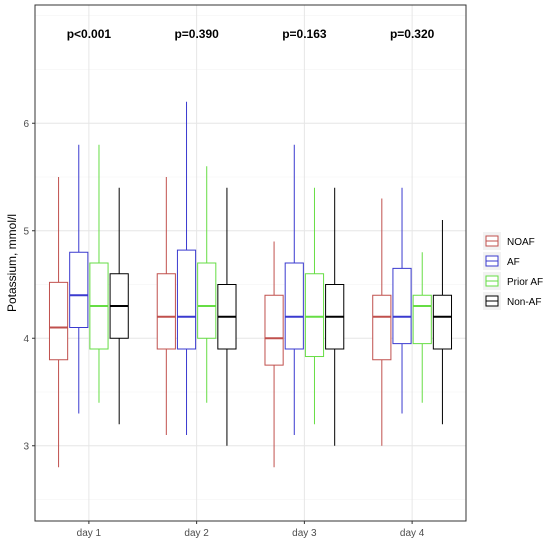 The image size is (550, 544). I want to click on legend-item: NOAF, so click(509, 241).